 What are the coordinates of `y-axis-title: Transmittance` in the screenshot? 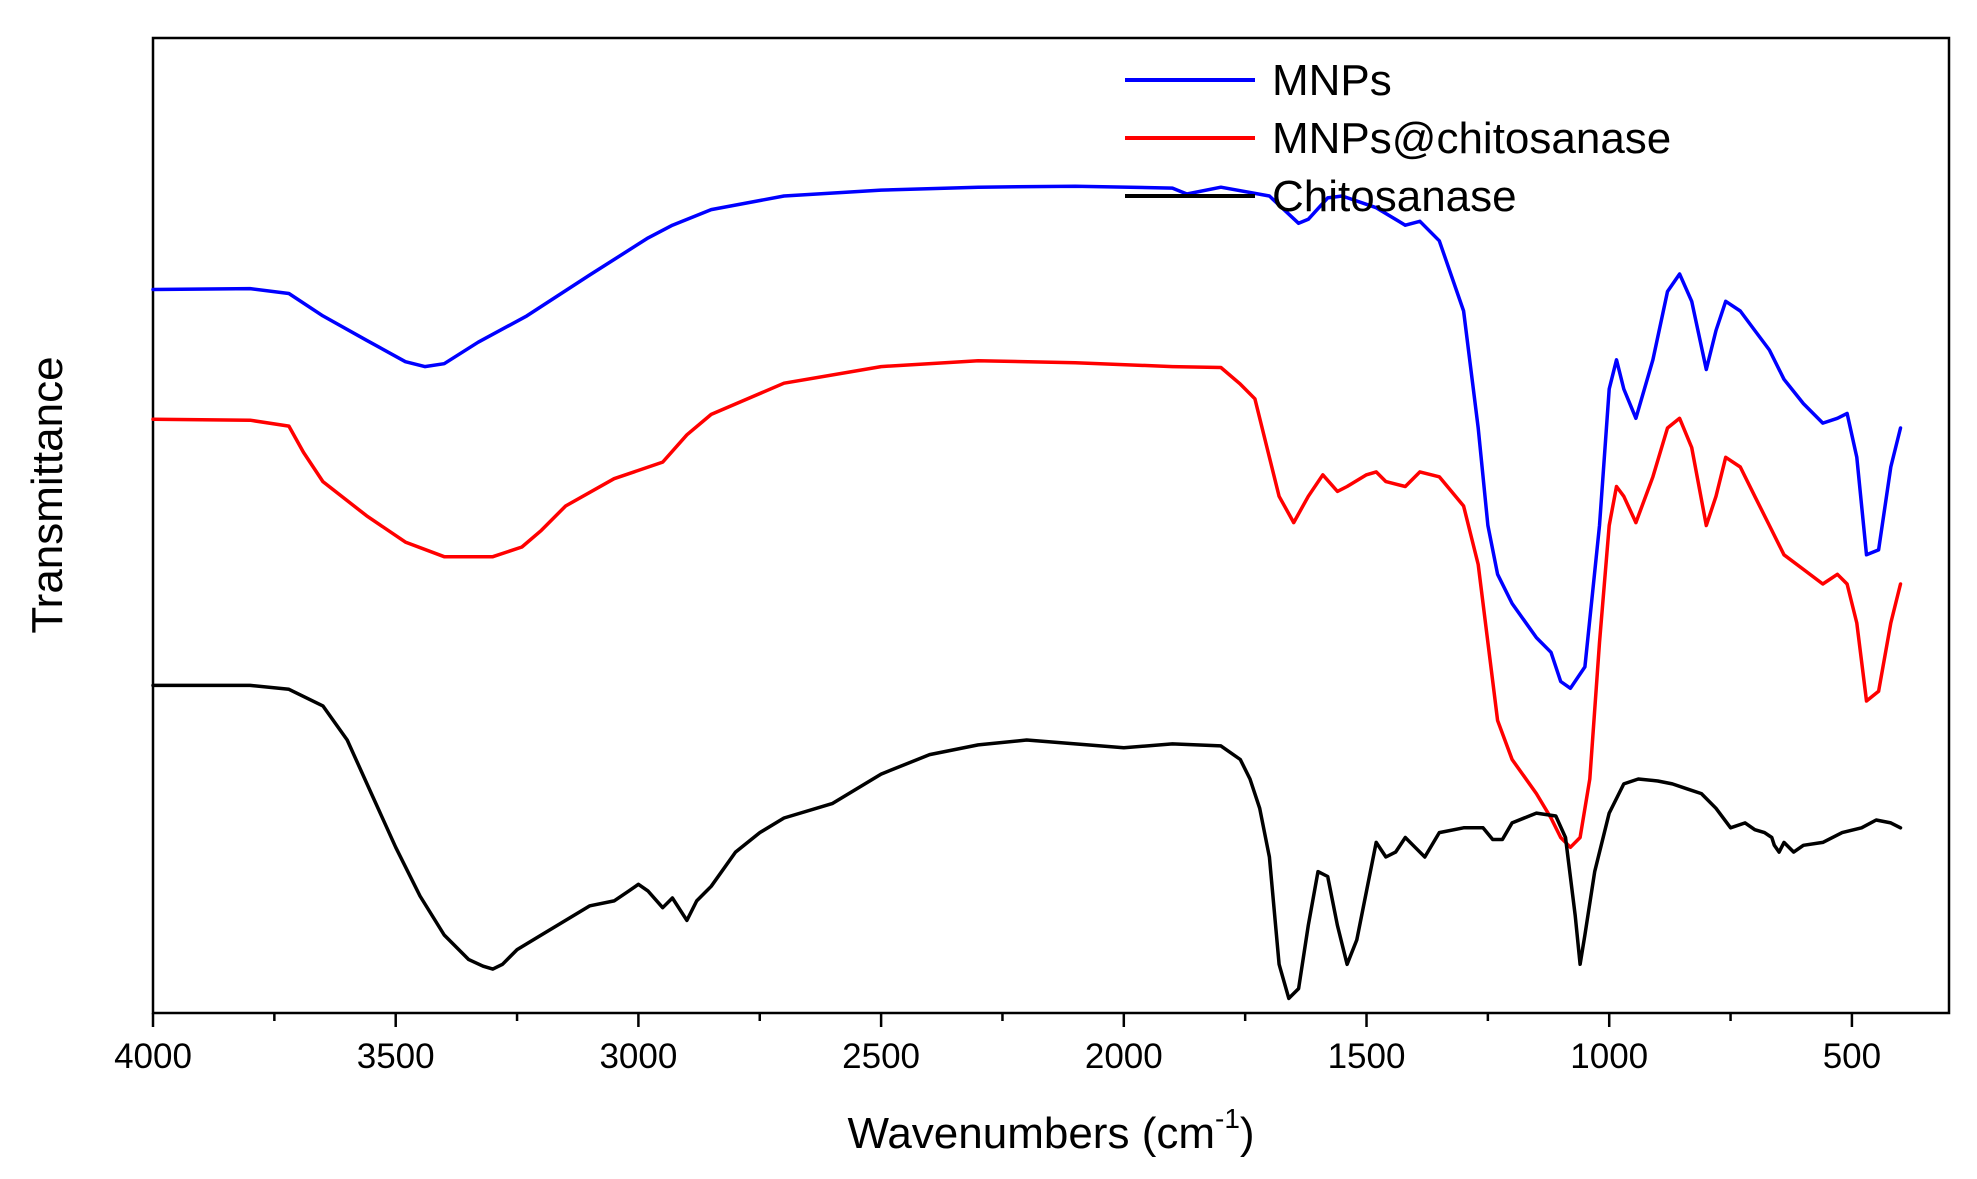 It's located at (47, 494).